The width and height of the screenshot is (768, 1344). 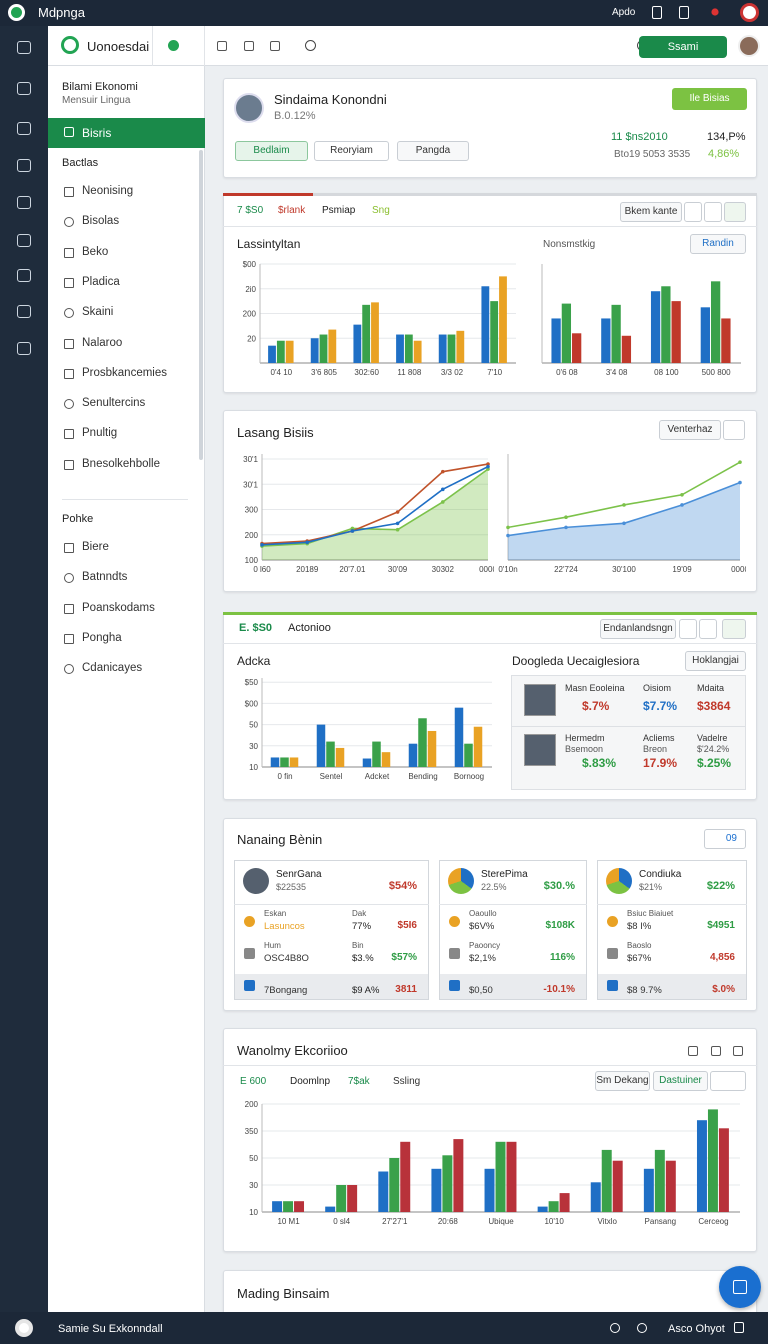 What do you see at coordinates (105, 577) in the screenshot?
I see `nav-item: Batnndts` at bounding box center [105, 577].